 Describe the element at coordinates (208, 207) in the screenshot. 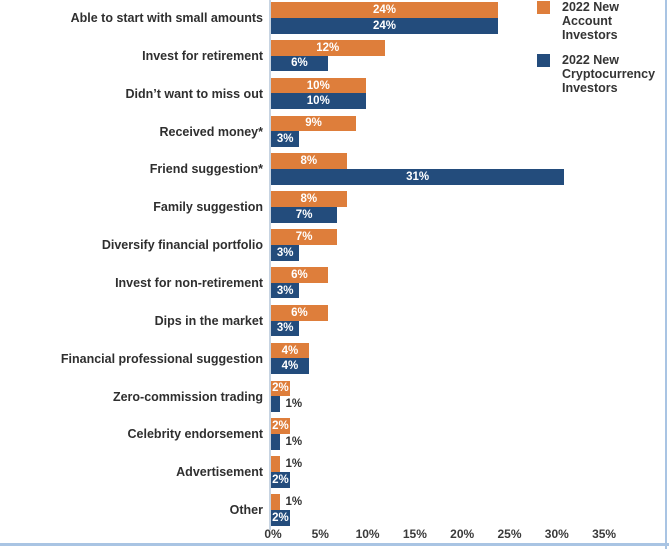

I see `category-label: Family suggestion` at that location.